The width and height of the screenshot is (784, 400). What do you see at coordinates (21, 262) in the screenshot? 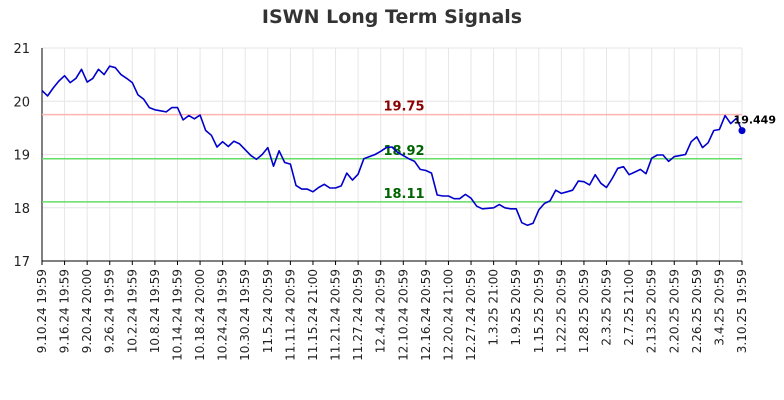
I see `y-tick-label: 17` at bounding box center [21, 262].